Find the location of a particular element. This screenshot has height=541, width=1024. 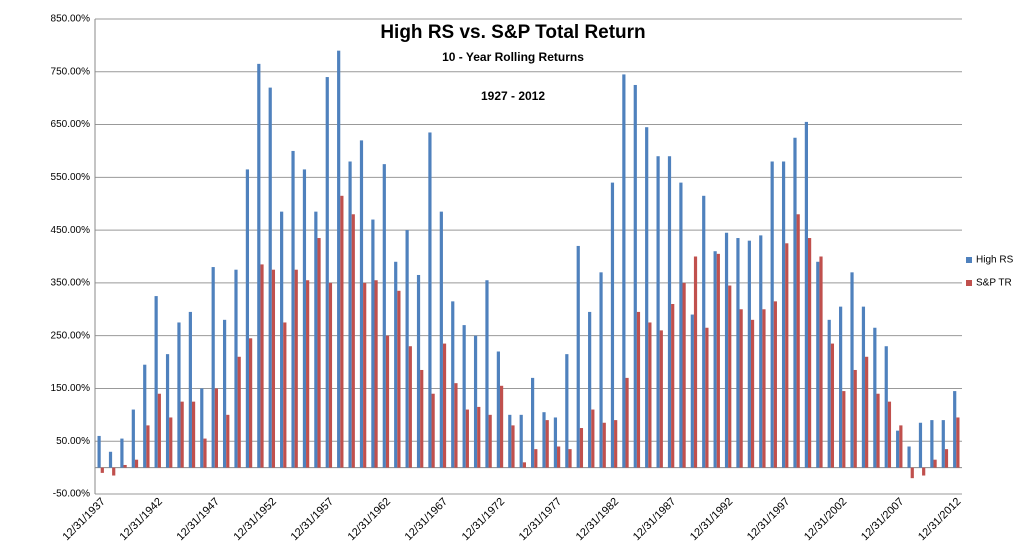

x-tick-label: 12/31/1942 is located at coordinates (140, 518).